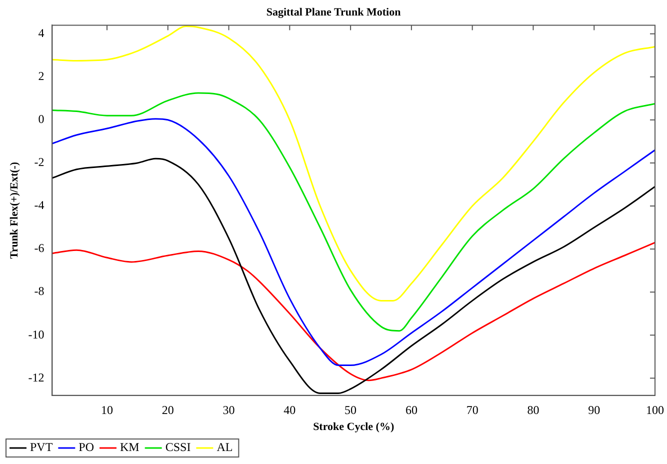  I want to click on y-axis-title: Trunk Flex(+)/Ext(-), so click(14, 210).